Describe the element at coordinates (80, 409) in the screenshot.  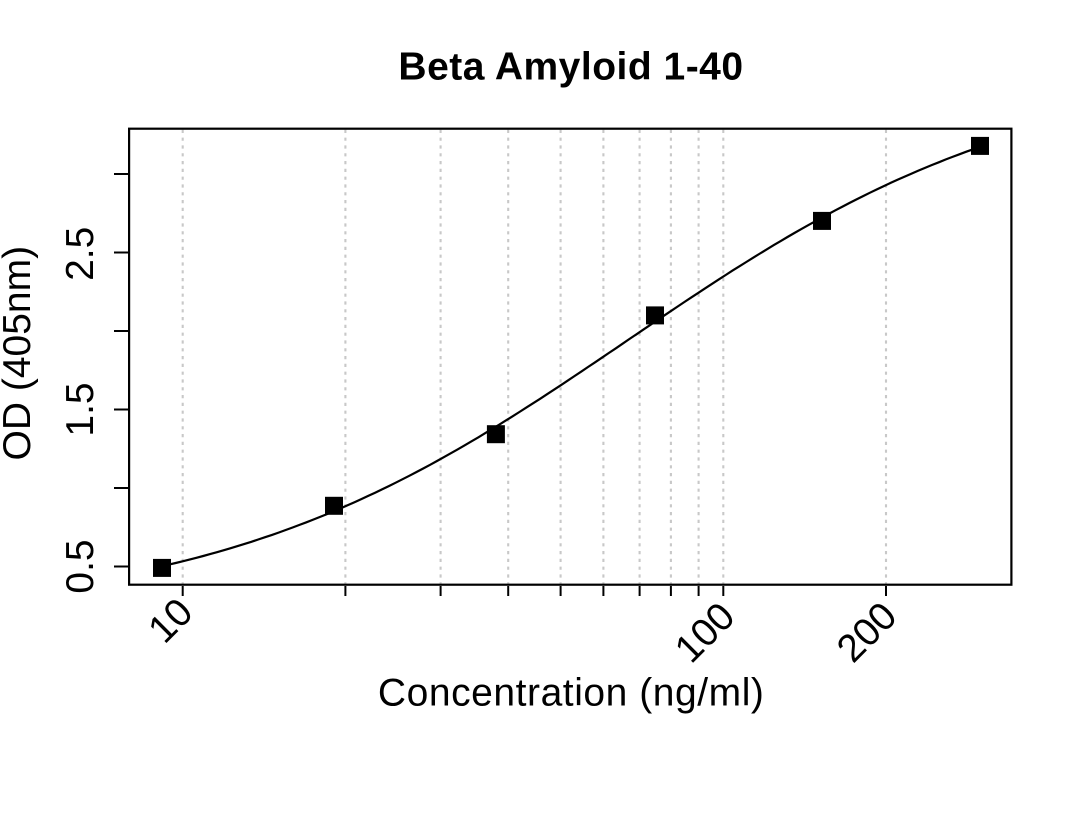
I see `svg-text: 1.5` at that location.